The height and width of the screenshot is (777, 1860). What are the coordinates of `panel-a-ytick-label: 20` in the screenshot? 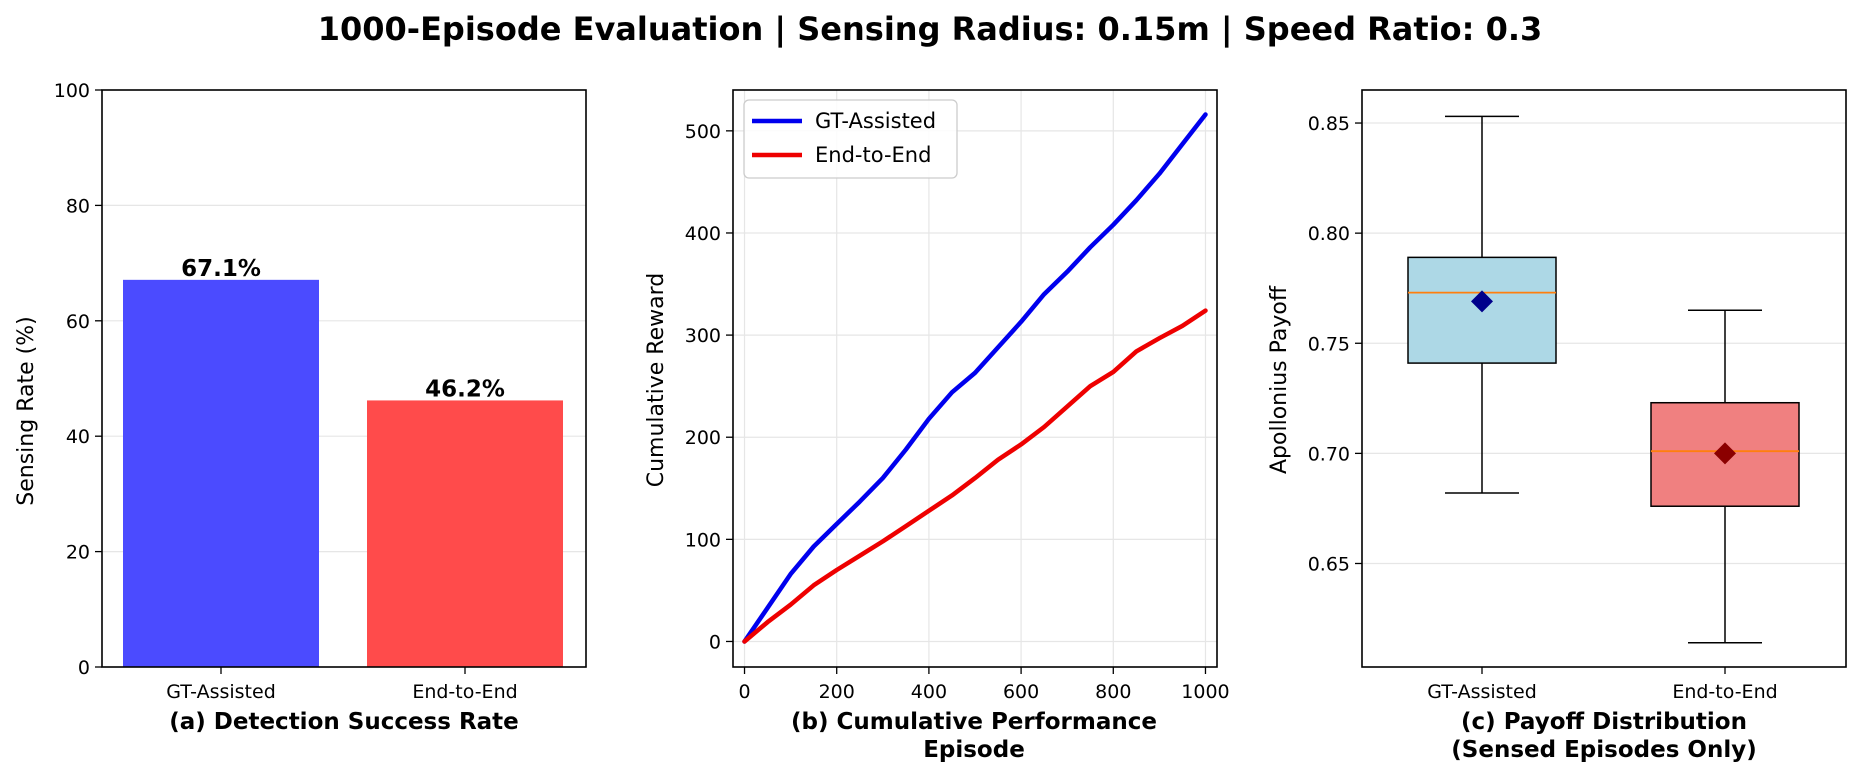 It's located at (78, 553).